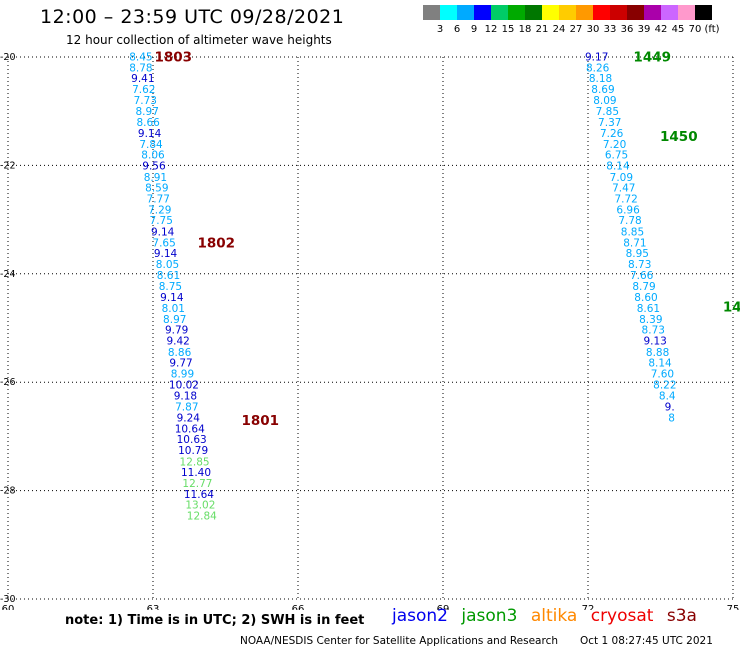  Describe the element at coordinates (190, 429) in the screenshot. I see `wave-height-value: 10.64` at that location.